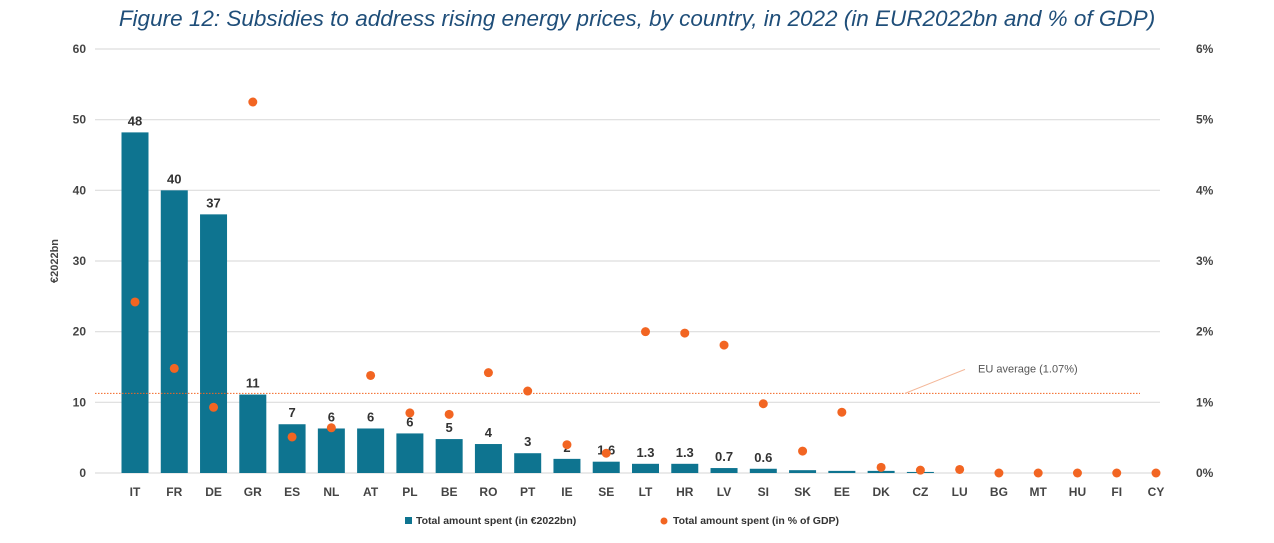  What do you see at coordinates (1038, 473) in the screenshot?
I see `dot-mt` at bounding box center [1038, 473].